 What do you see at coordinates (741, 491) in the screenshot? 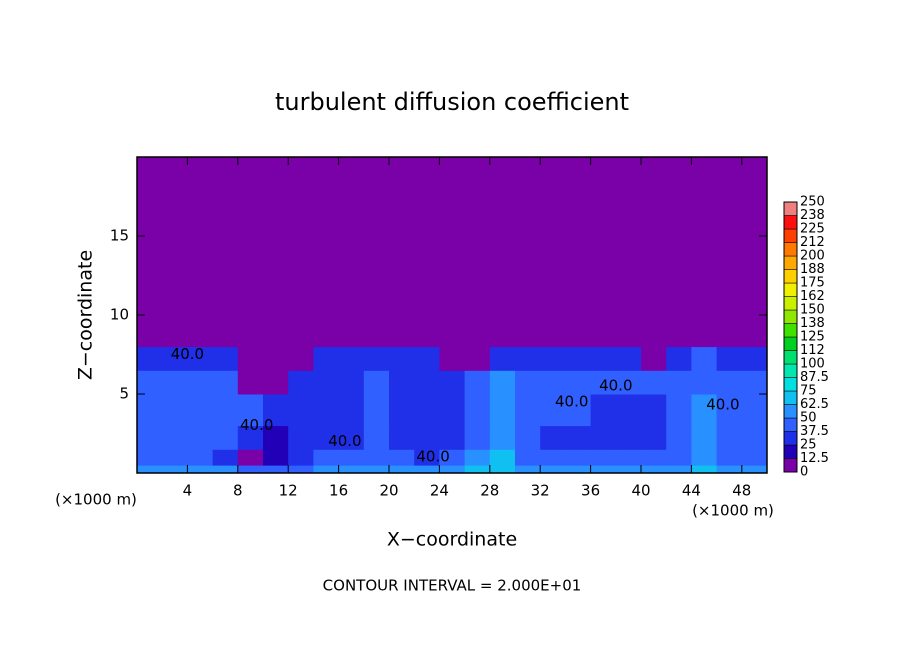
I see `x-tick-label: 48` at bounding box center [741, 491].